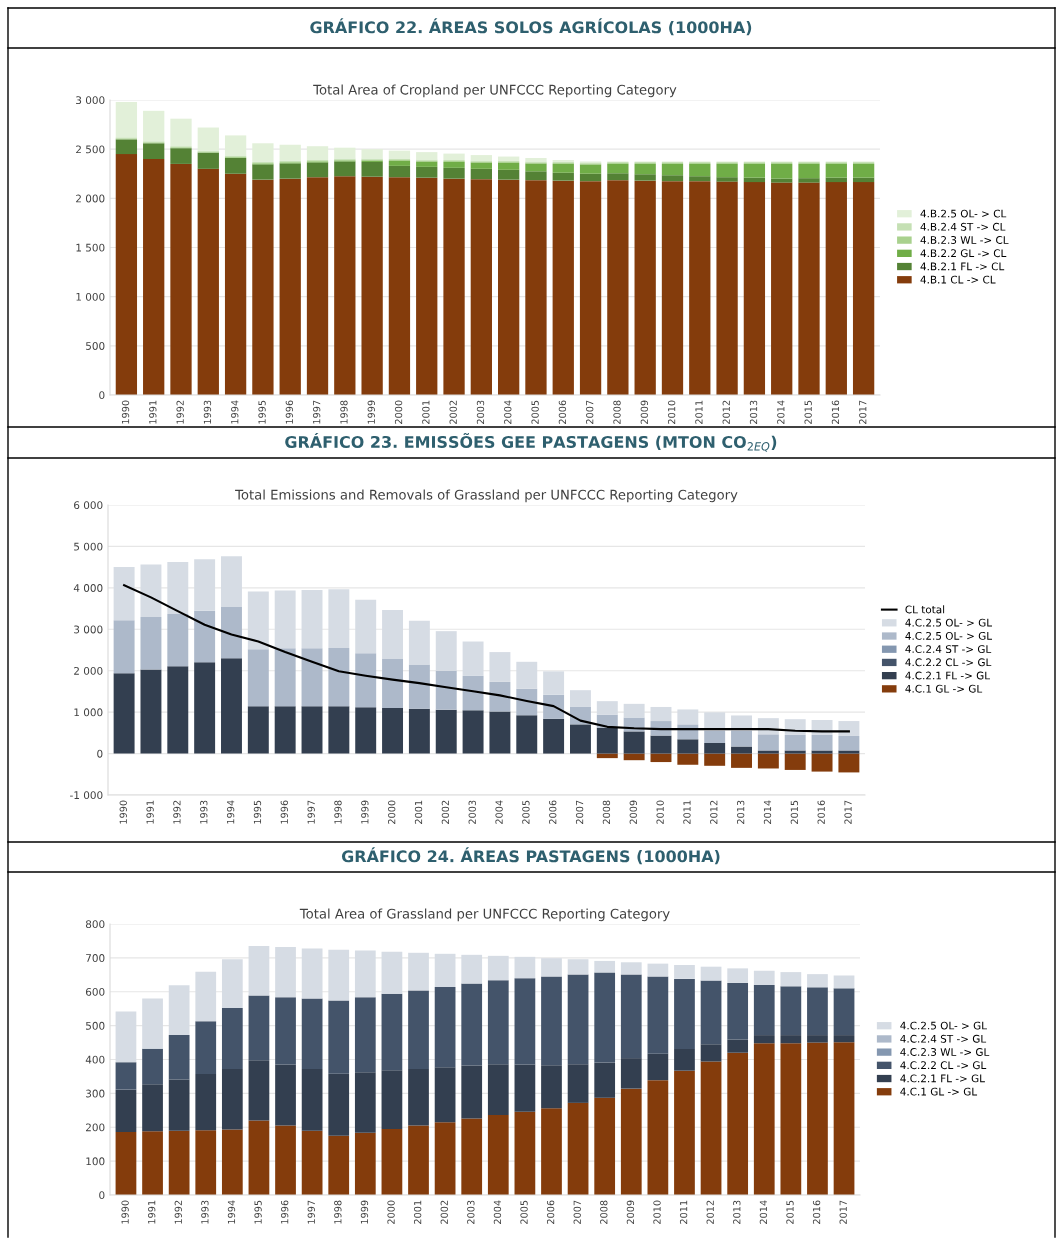 The width and height of the screenshot is (1057, 1238). What do you see at coordinates (95, 1161) in the screenshot?
I see `y-tick-label: 100` at bounding box center [95, 1161].